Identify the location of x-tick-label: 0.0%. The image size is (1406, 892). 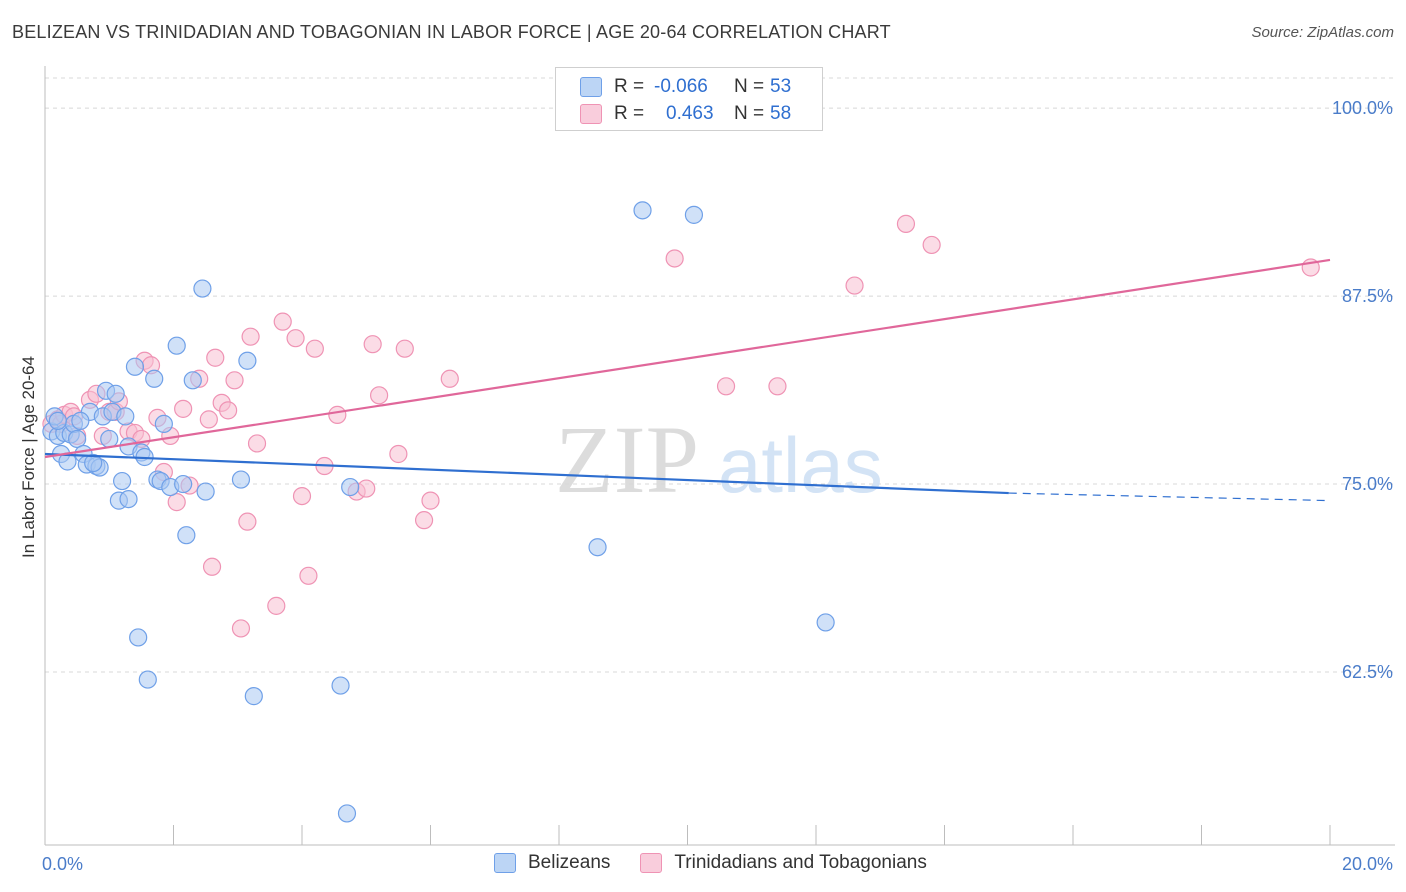
(62, 864).